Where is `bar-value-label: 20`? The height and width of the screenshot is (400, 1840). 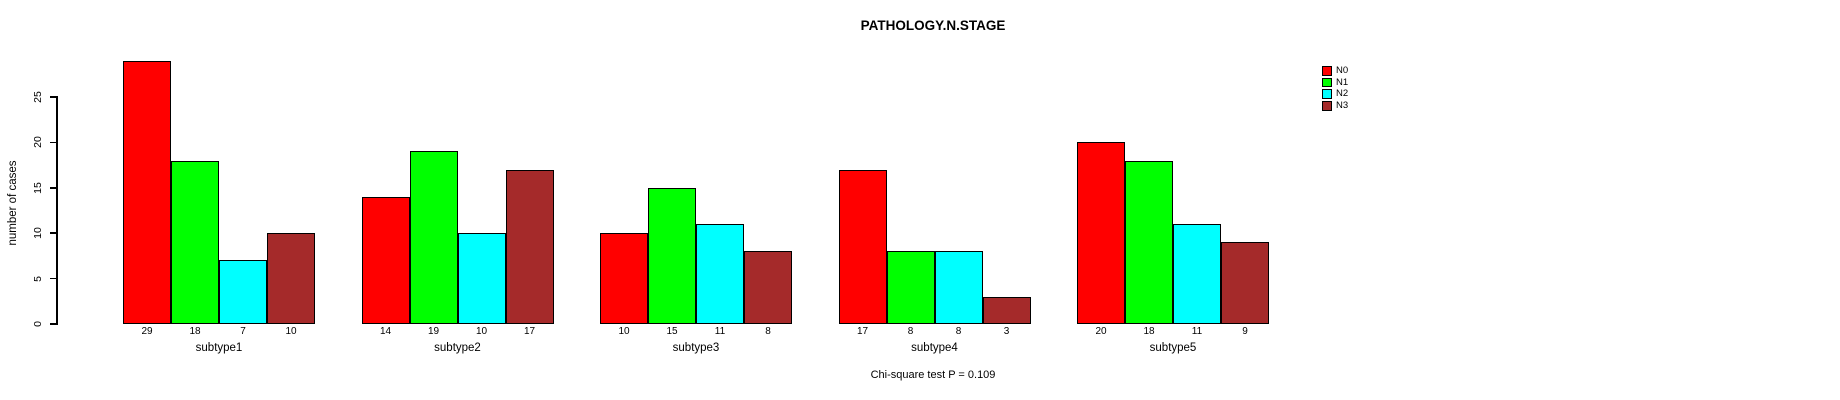
bar-value-label: 20 is located at coordinates (1101, 331).